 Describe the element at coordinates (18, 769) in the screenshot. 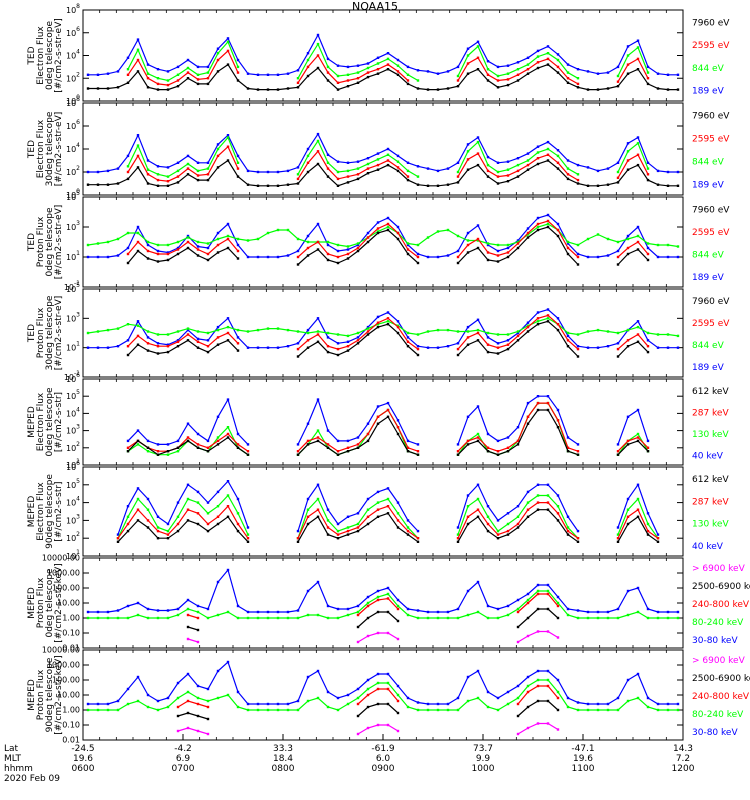

I see `row-label-hhmm: hhmm` at that location.